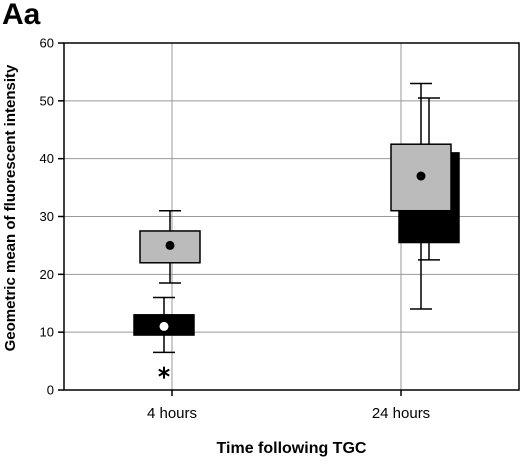 The image size is (520, 465). I want to click on outlier-stroke, so click(164, 372).